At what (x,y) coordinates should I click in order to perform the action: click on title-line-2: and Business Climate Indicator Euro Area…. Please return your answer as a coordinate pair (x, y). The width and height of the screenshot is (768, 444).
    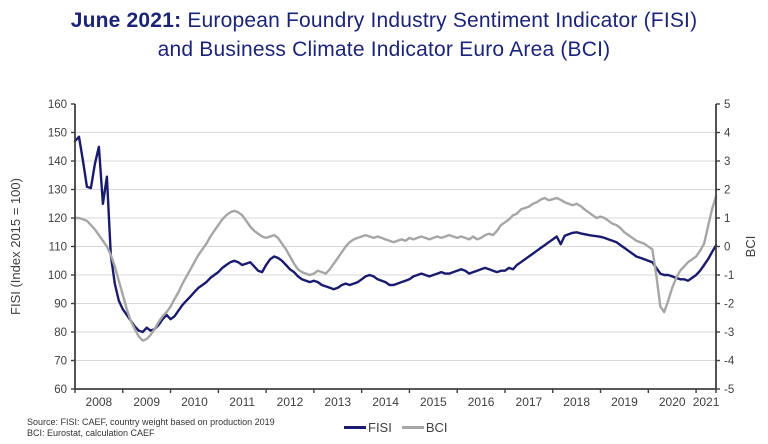
    Looking at the image, I should click on (384, 49).